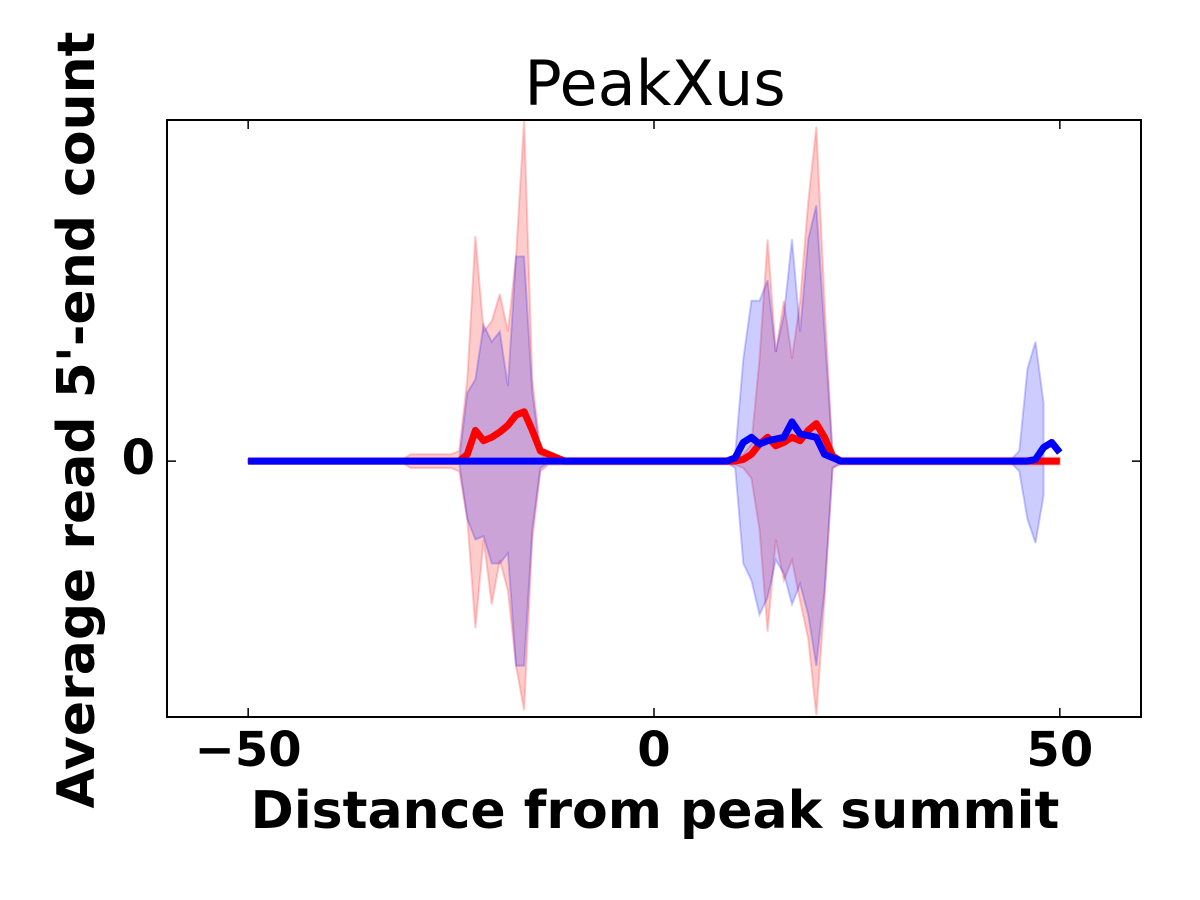 Image resolution: width=1200 pixels, height=900 pixels. I want to click on x-tick-label: 0, so click(653, 750).